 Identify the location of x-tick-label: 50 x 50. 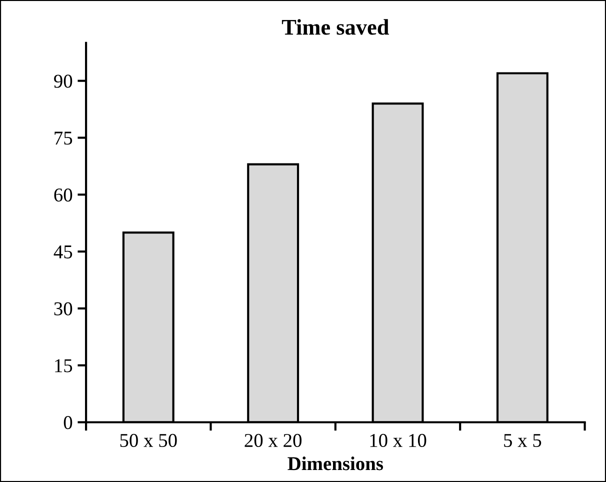
(148, 441).